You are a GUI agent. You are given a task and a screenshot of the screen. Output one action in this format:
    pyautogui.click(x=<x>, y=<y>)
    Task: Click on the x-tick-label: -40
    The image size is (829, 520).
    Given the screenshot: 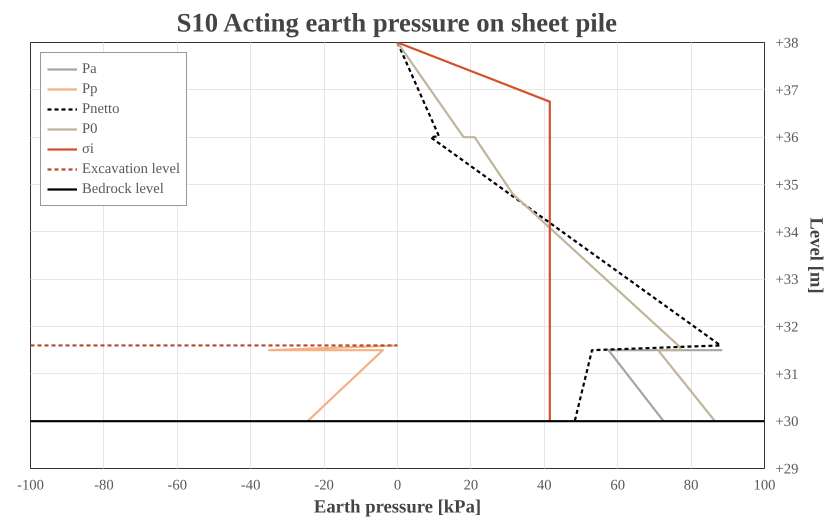 What is the action you would take?
    pyautogui.click(x=250, y=486)
    